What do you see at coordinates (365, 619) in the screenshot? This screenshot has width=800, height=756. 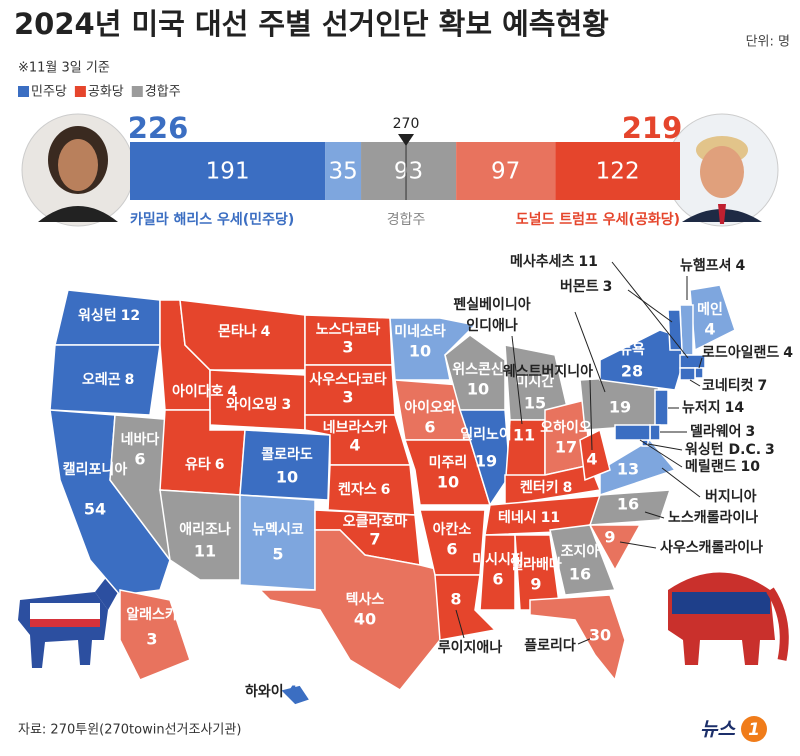 I see `state-votes: 40` at bounding box center [365, 619].